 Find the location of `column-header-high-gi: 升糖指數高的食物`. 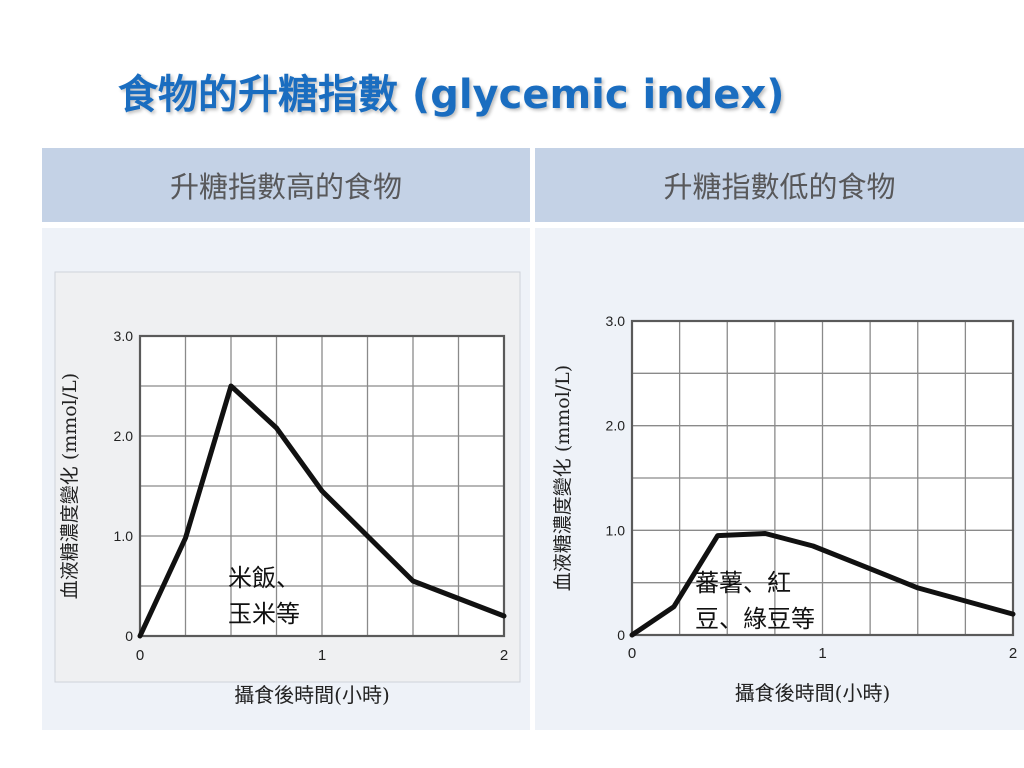

column-header-high-gi: 升糖指數高的食物 is located at coordinates (286, 185).